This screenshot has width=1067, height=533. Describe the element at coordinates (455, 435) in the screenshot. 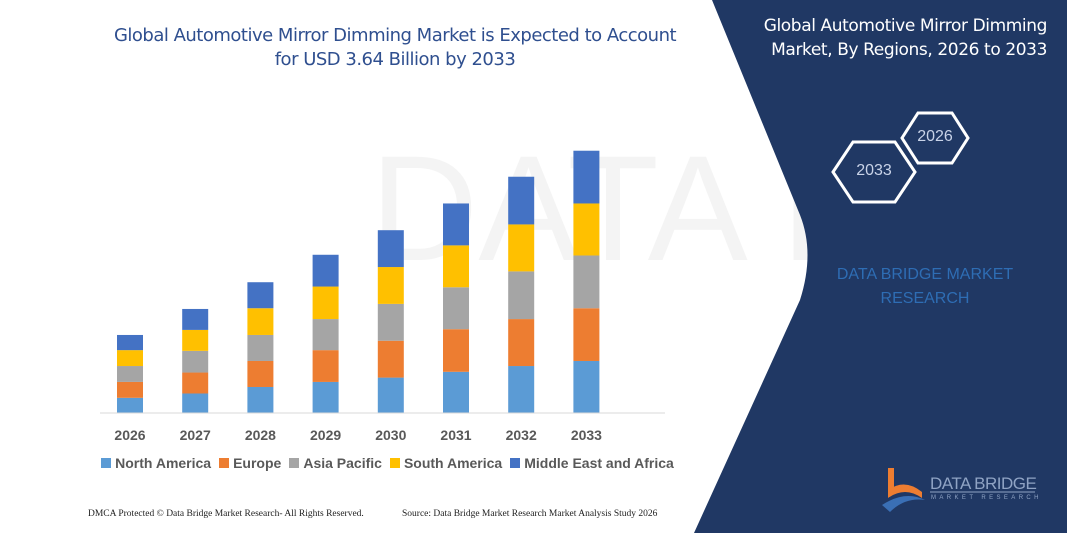

I see `x-tick-label: 2031` at that location.